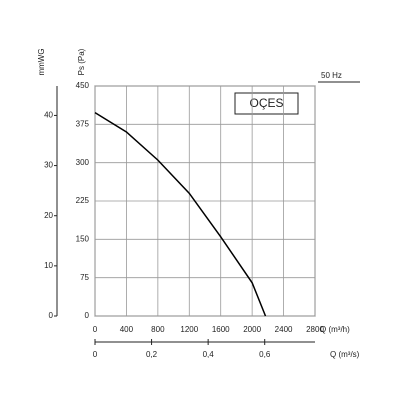 Image resolution: width=400 pixels, height=405 pixels. I want to click on y2-tick-label: 10, so click(48, 265).